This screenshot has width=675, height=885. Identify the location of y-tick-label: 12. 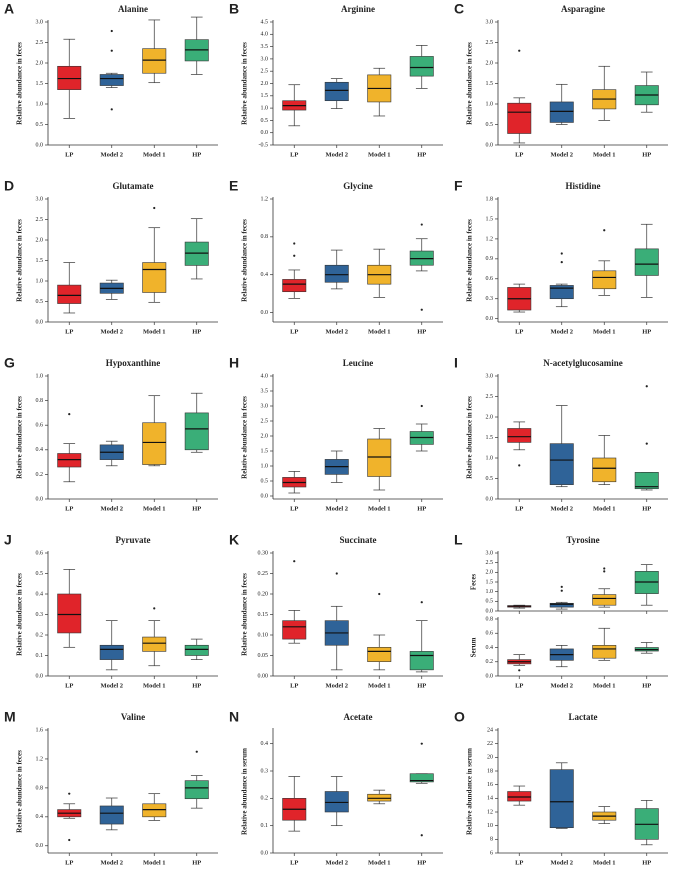
(490, 812).